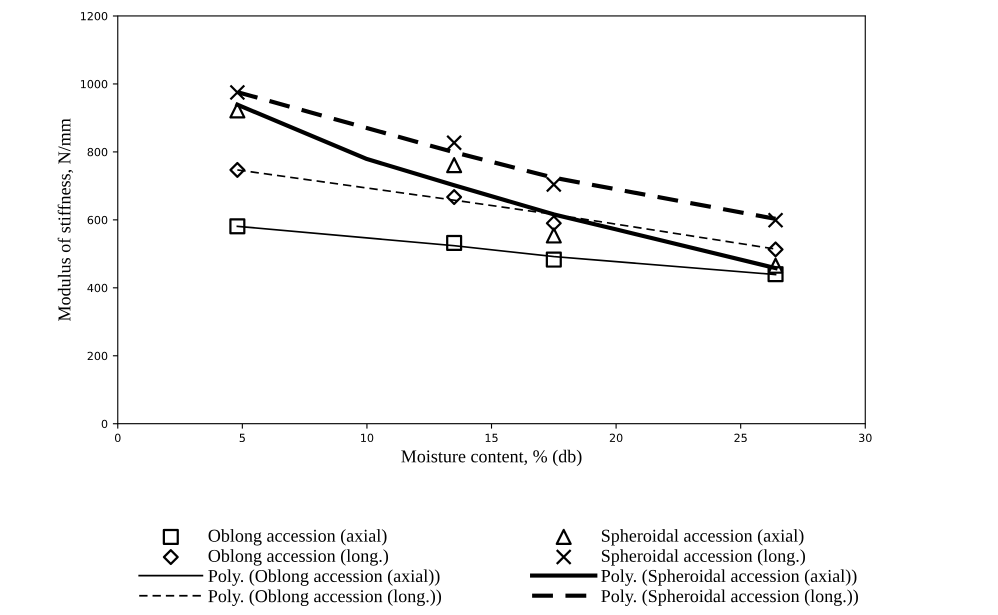 This screenshot has height=615, width=998. What do you see at coordinates (94, 16) in the screenshot?
I see `y-tick-label: 1200` at bounding box center [94, 16].